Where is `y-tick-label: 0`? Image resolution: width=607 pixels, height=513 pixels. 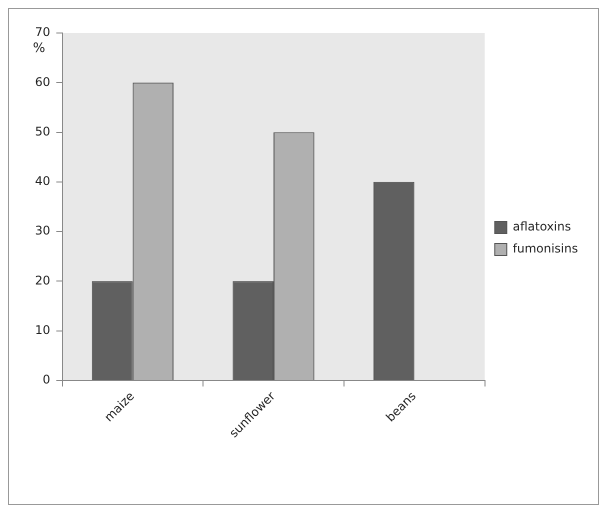 y-tick-label: 0 is located at coordinates (46, 379).